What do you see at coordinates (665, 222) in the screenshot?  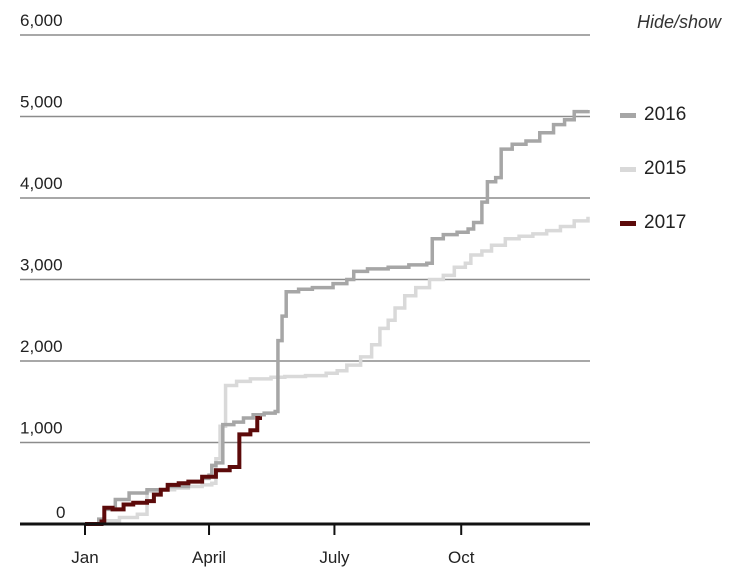 I see `legend-label: 2017` at bounding box center [665, 222].